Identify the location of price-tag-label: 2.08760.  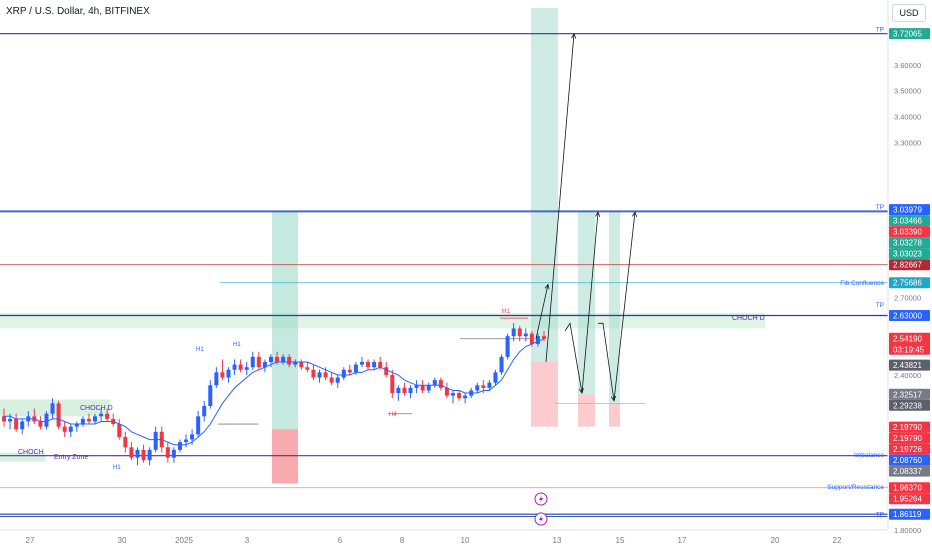
(907, 460).